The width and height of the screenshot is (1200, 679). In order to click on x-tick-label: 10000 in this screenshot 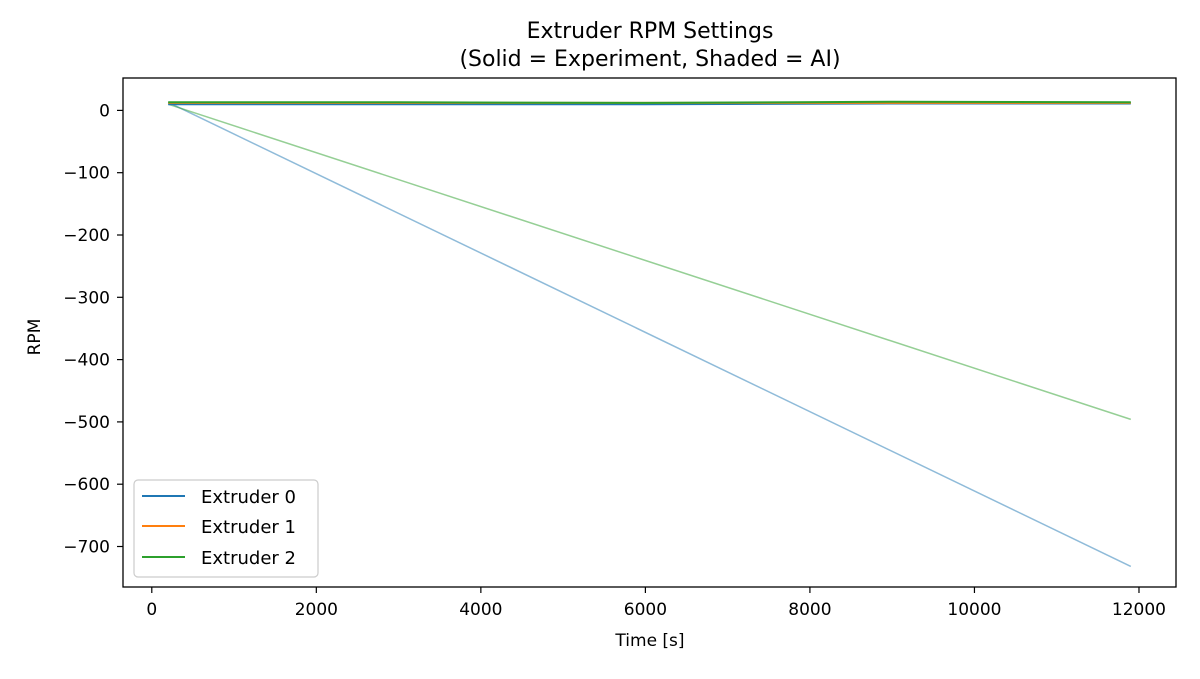, I will do `click(974, 610)`.